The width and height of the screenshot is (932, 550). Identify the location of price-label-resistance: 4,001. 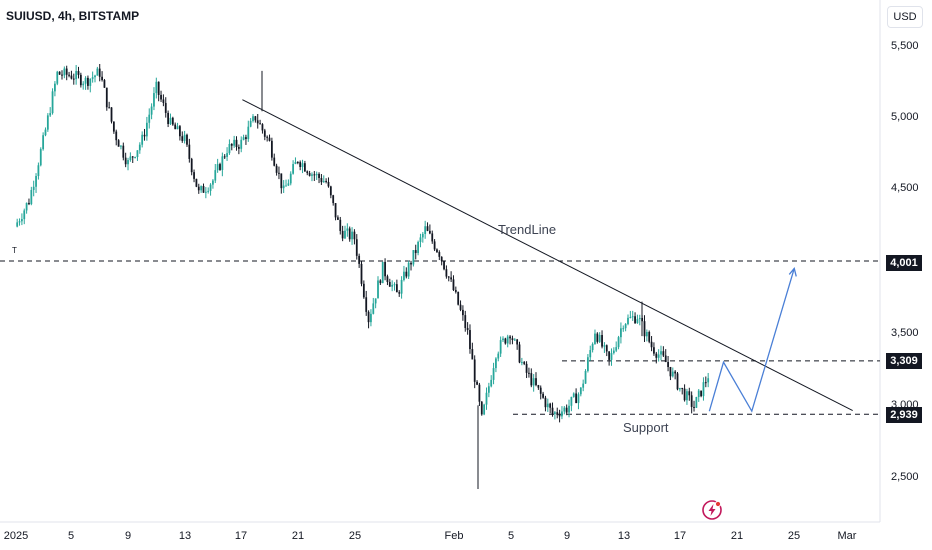
(904, 263).